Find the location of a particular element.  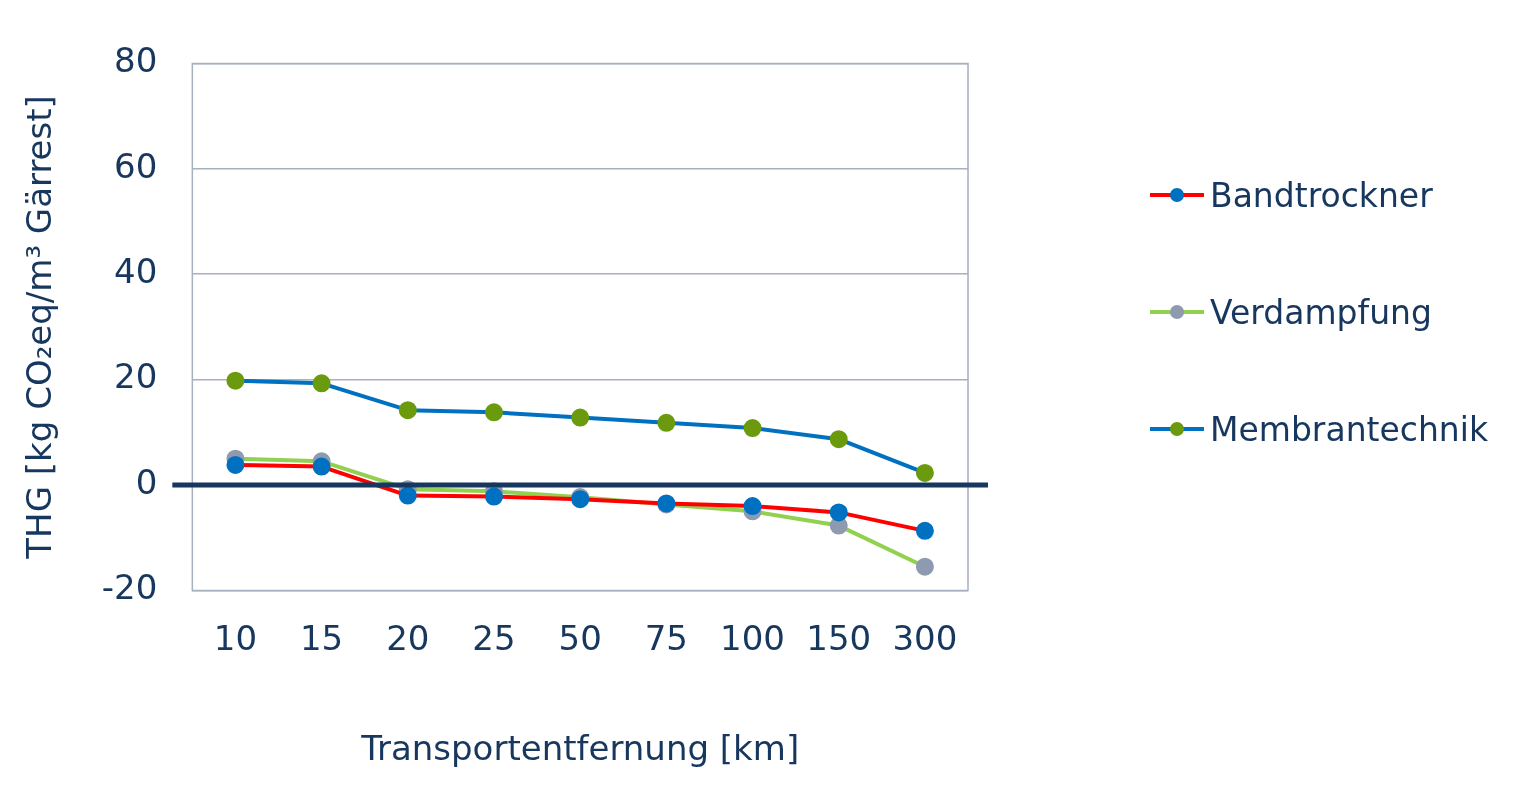

legend-label: Bandtrockner is located at coordinates (1321, 195).